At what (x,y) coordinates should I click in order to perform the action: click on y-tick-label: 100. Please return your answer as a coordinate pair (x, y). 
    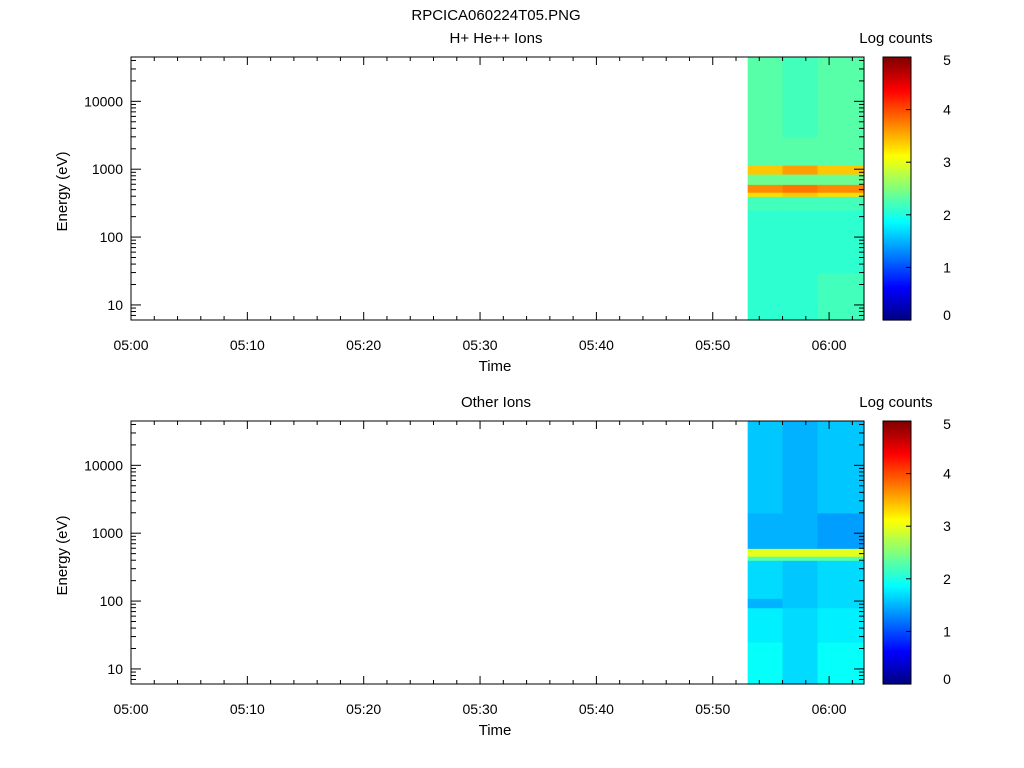
    Looking at the image, I should click on (112, 237).